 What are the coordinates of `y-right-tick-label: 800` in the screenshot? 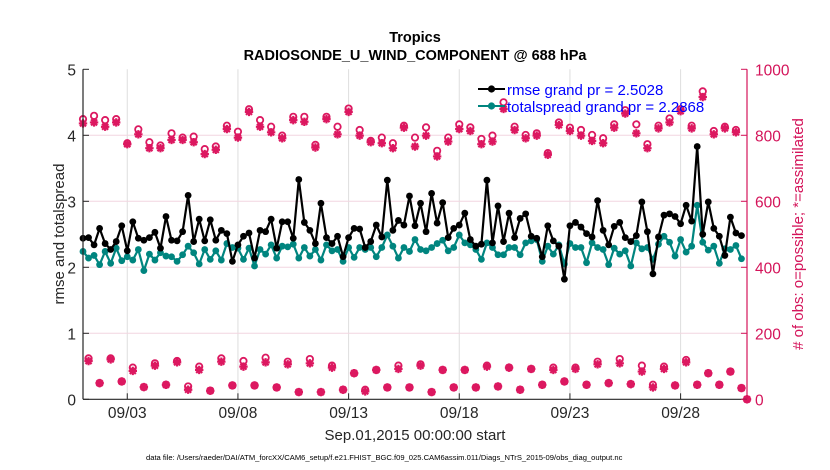 It's located at (768, 136).